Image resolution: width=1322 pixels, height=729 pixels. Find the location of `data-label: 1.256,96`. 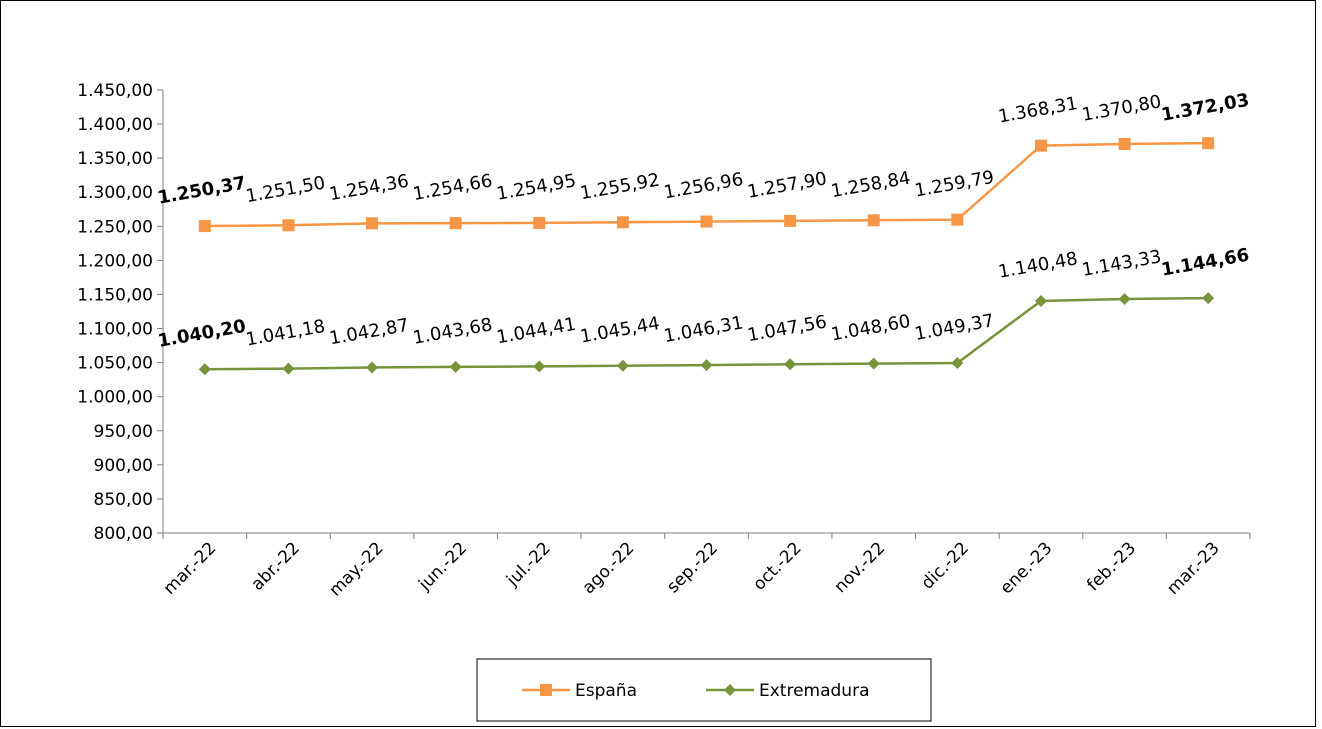

data-label: 1.256,96 is located at coordinates (703, 186).